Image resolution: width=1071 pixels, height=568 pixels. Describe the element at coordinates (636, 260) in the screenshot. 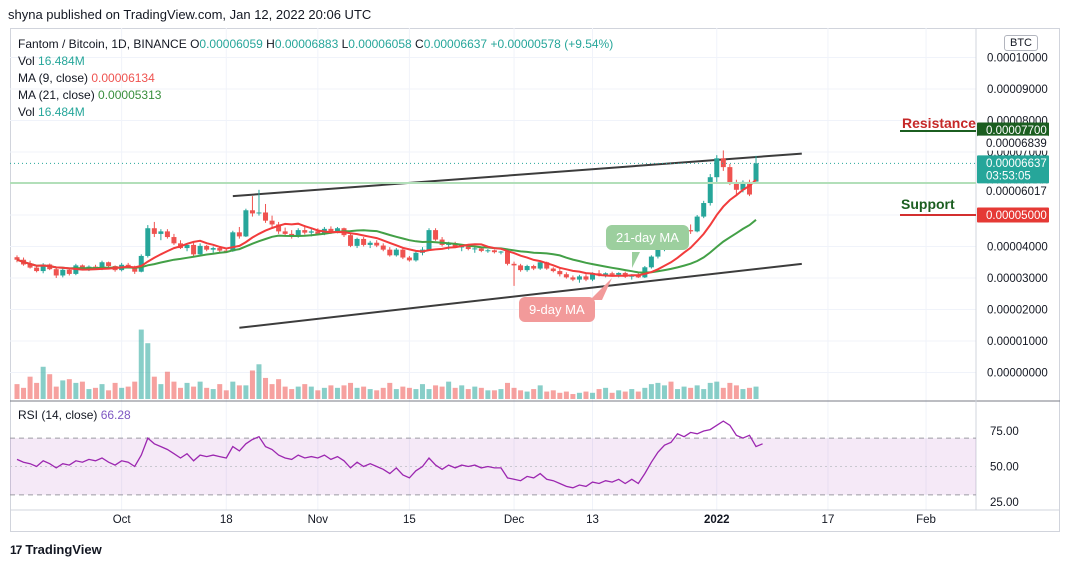

I see `ma21-bubble-pointer` at that location.